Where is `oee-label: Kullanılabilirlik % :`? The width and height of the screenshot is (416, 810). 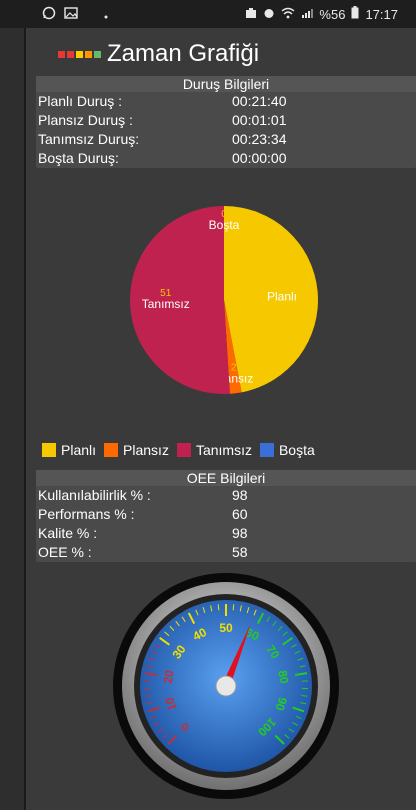
oee-label: Kullanılabilirlik % : is located at coordinates (94, 495).